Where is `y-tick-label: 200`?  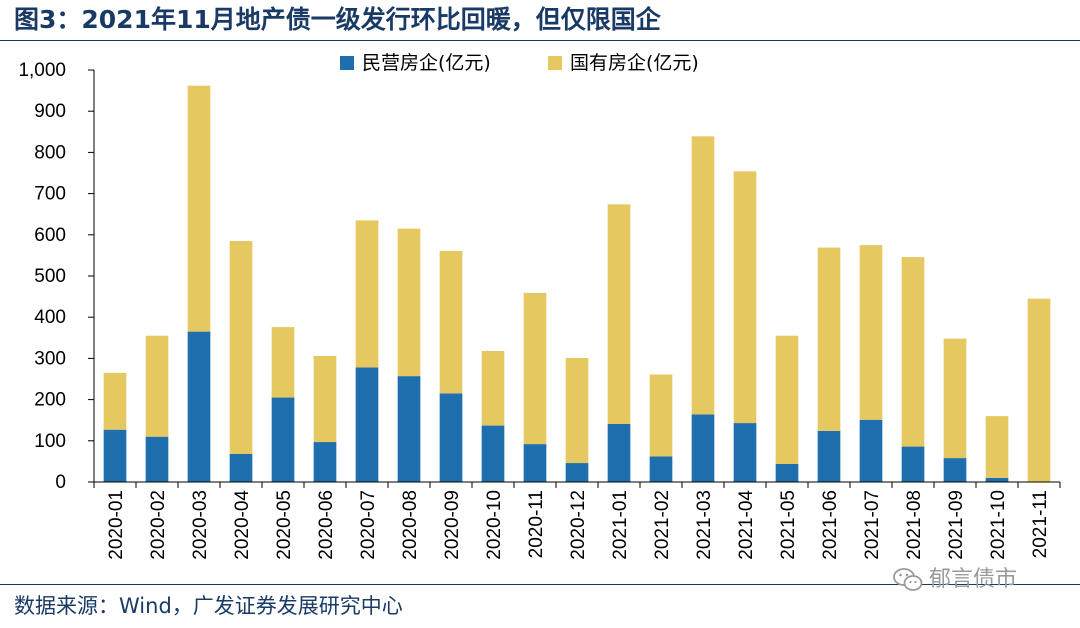 y-tick-label: 200 is located at coordinates (50, 400).